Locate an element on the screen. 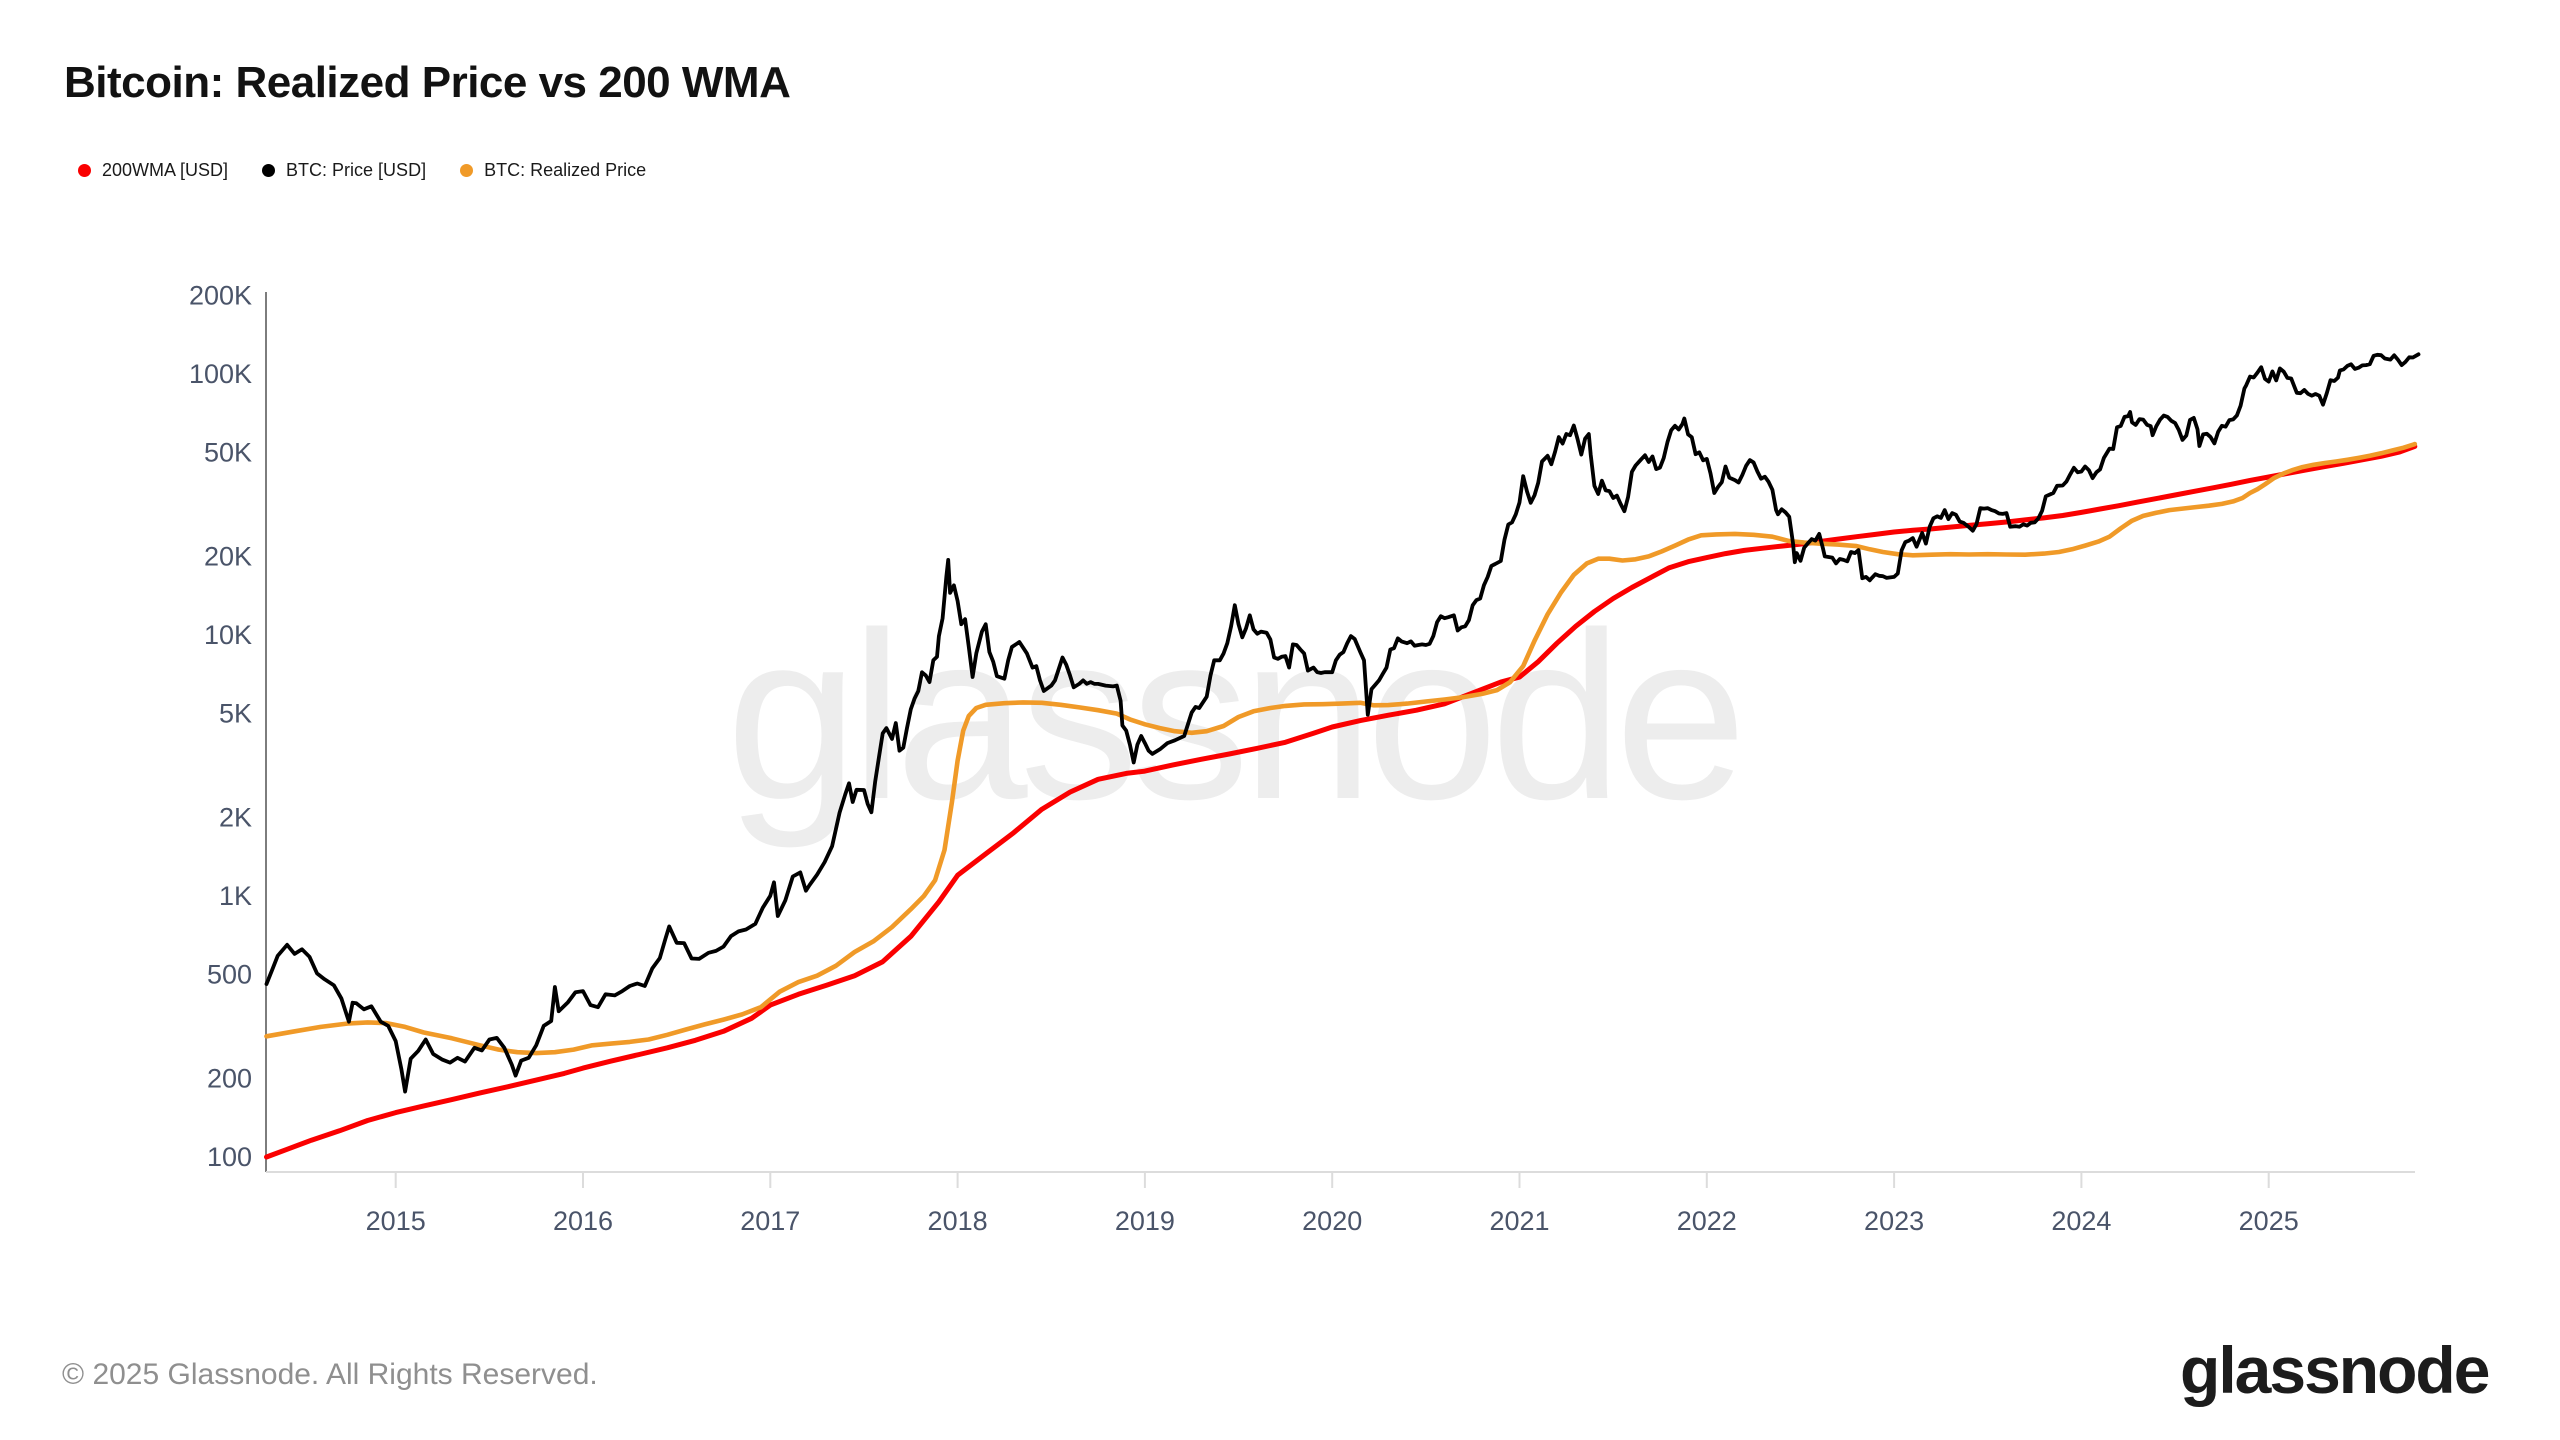  y-axis-tick-label: 1K is located at coordinates (235, 896).